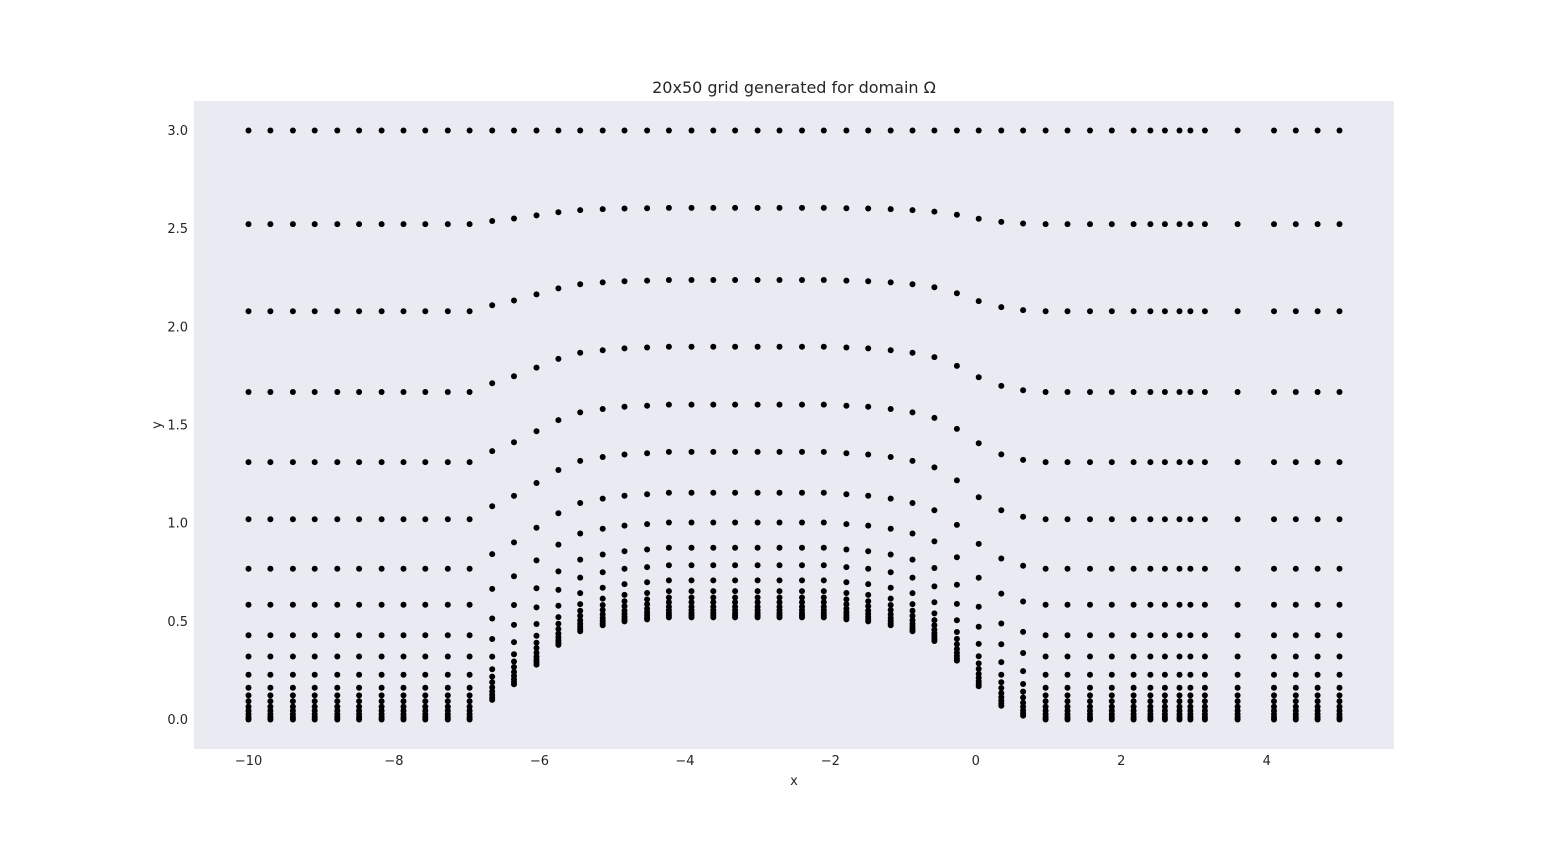 The image size is (1549, 842). What do you see at coordinates (539, 761) in the screenshot?
I see `x-tick-label: −6` at bounding box center [539, 761].